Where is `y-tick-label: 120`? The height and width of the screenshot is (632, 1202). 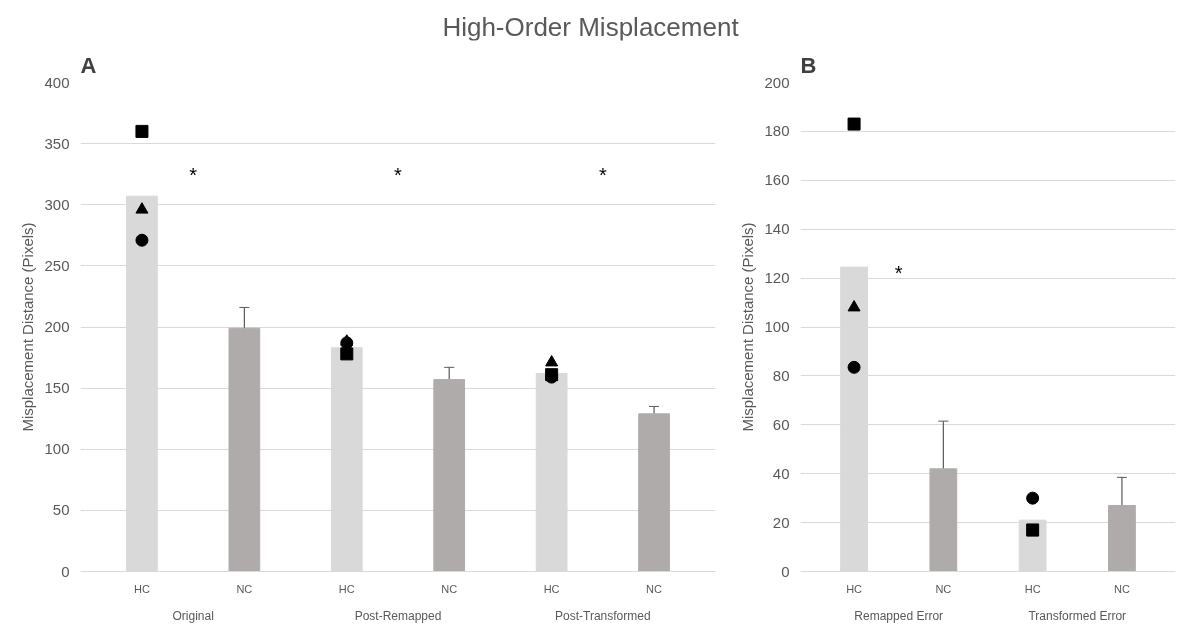
y-tick-label: 120 is located at coordinates (777, 278).